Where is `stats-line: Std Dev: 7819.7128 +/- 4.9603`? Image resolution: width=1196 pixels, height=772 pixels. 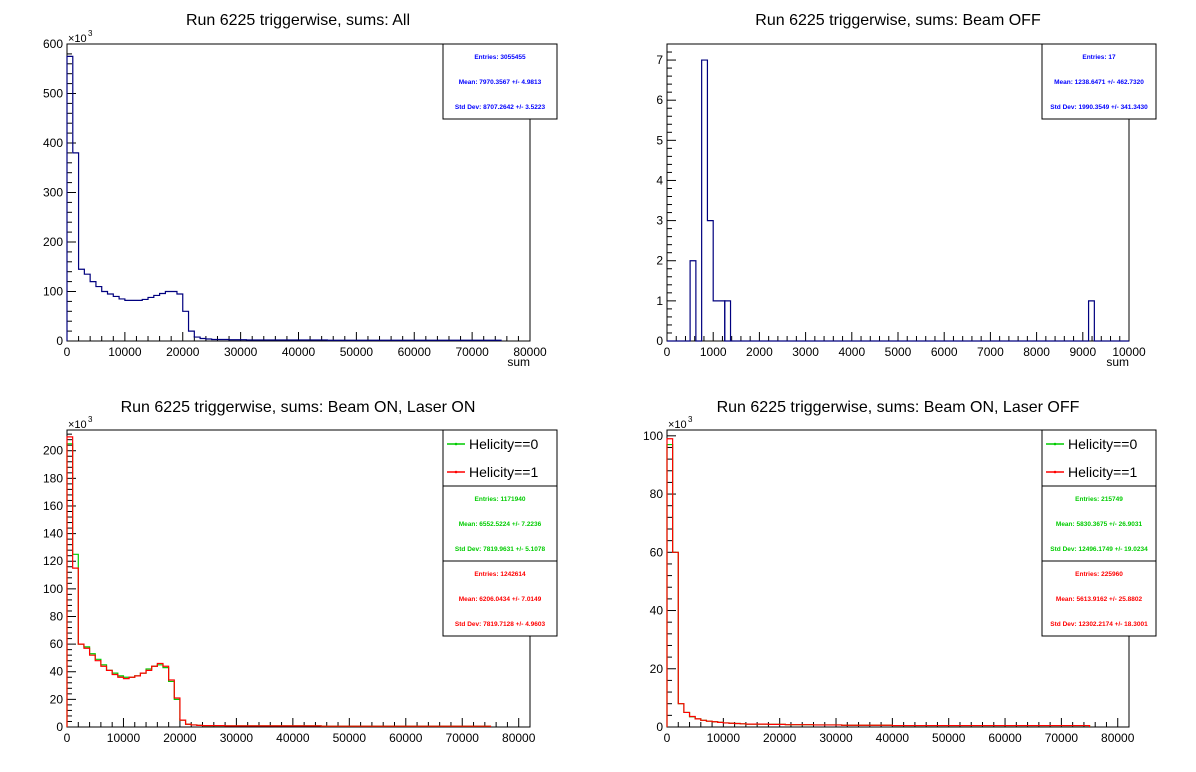 stats-line: Std Dev: 7819.7128 +/- 4.9603 is located at coordinates (500, 624).